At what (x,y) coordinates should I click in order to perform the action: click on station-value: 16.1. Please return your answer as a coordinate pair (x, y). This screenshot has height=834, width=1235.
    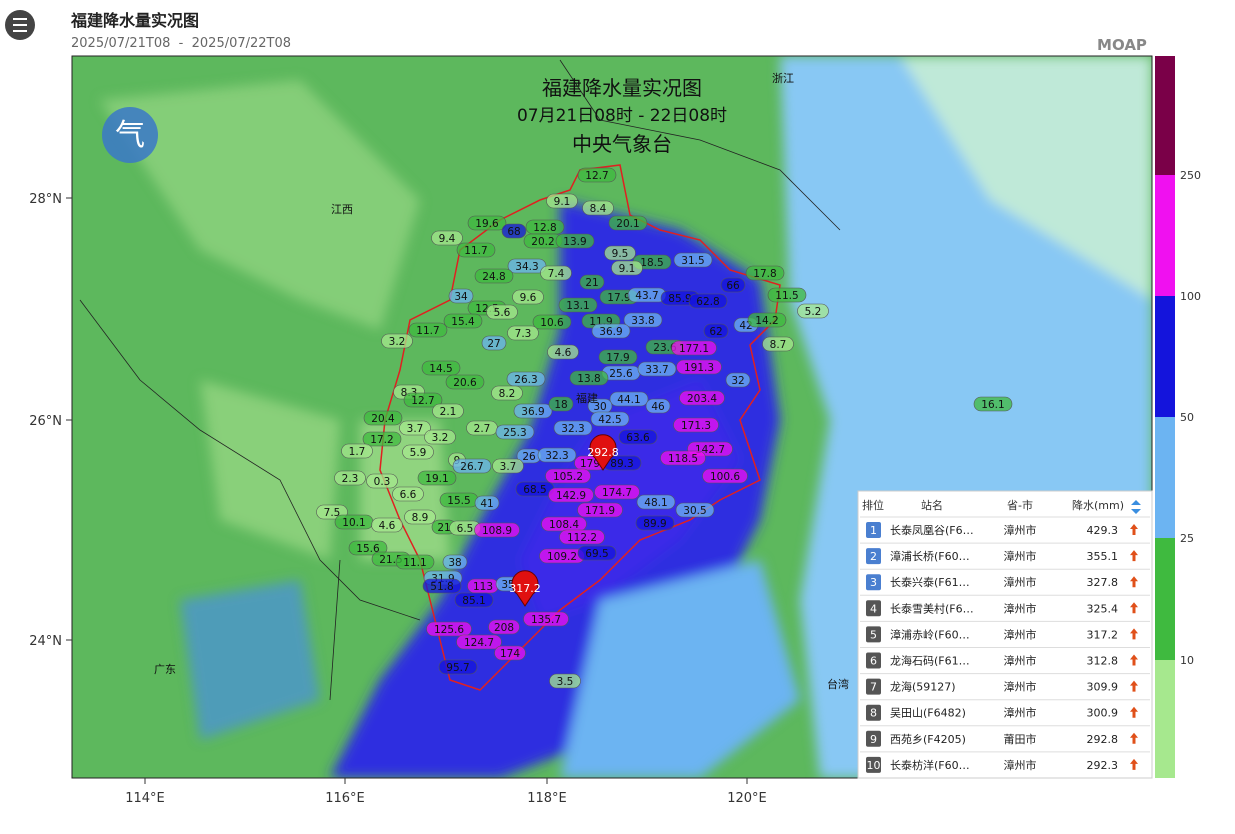
    Looking at the image, I should click on (992, 405).